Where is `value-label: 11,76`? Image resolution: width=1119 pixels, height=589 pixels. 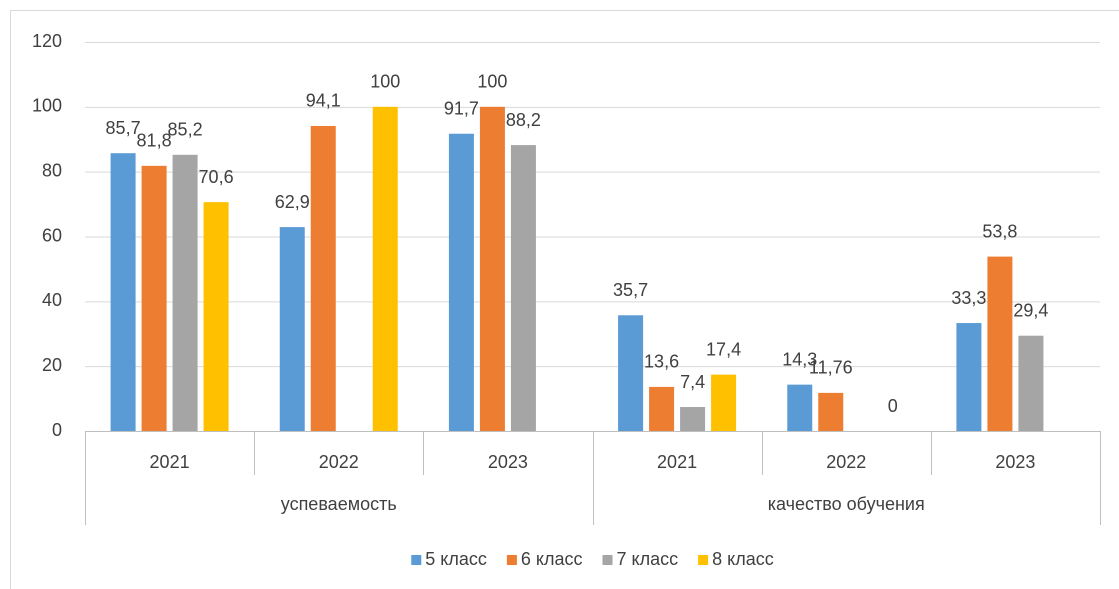
value-label: 11,76 is located at coordinates (831, 368).